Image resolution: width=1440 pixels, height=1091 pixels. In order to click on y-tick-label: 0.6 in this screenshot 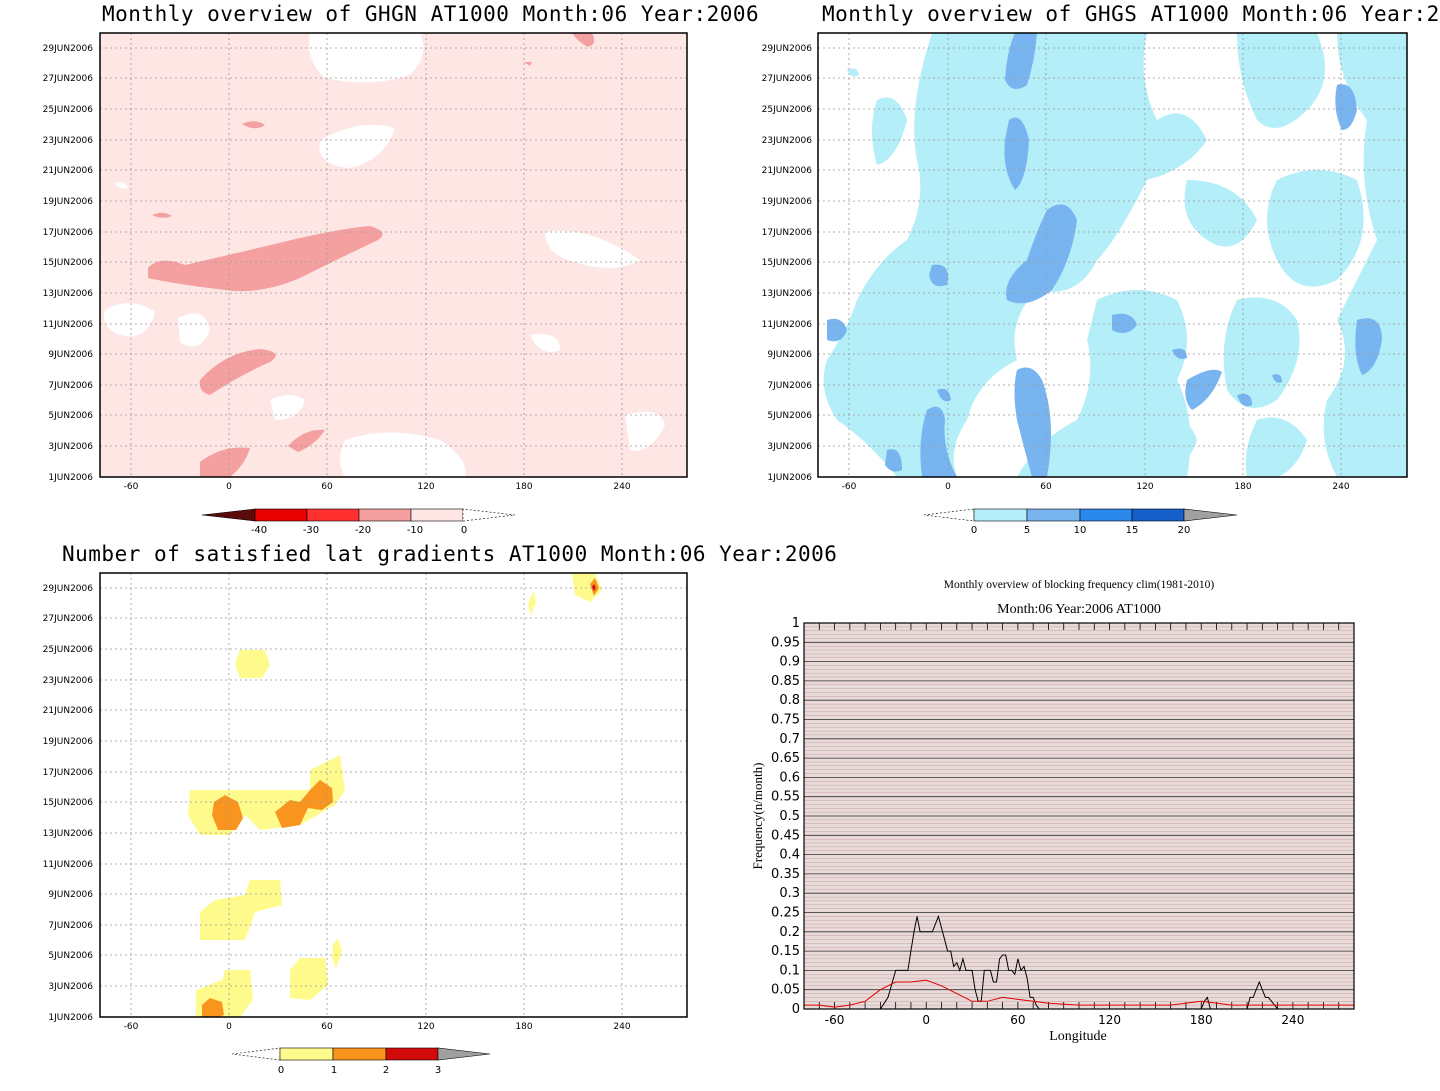, I will do `click(789, 777)`.